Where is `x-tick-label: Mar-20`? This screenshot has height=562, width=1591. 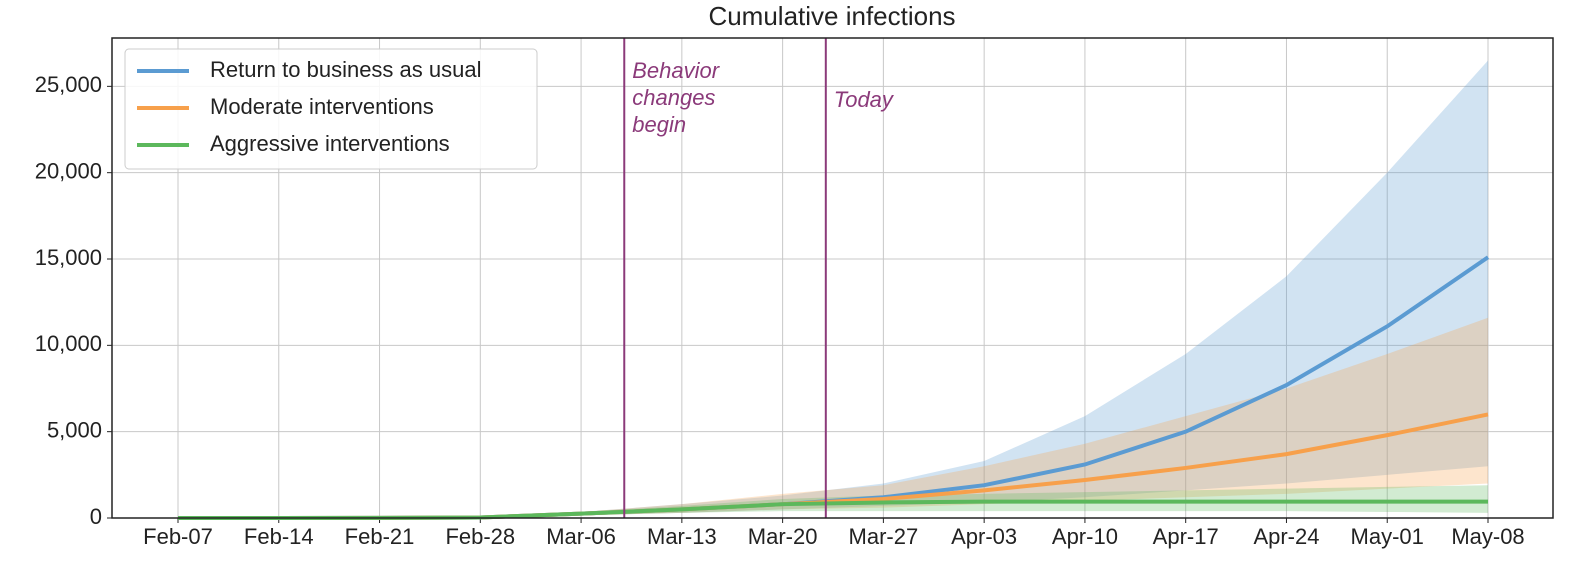 x-tick-label: Mar-20 is located at coordinates (783, 536).